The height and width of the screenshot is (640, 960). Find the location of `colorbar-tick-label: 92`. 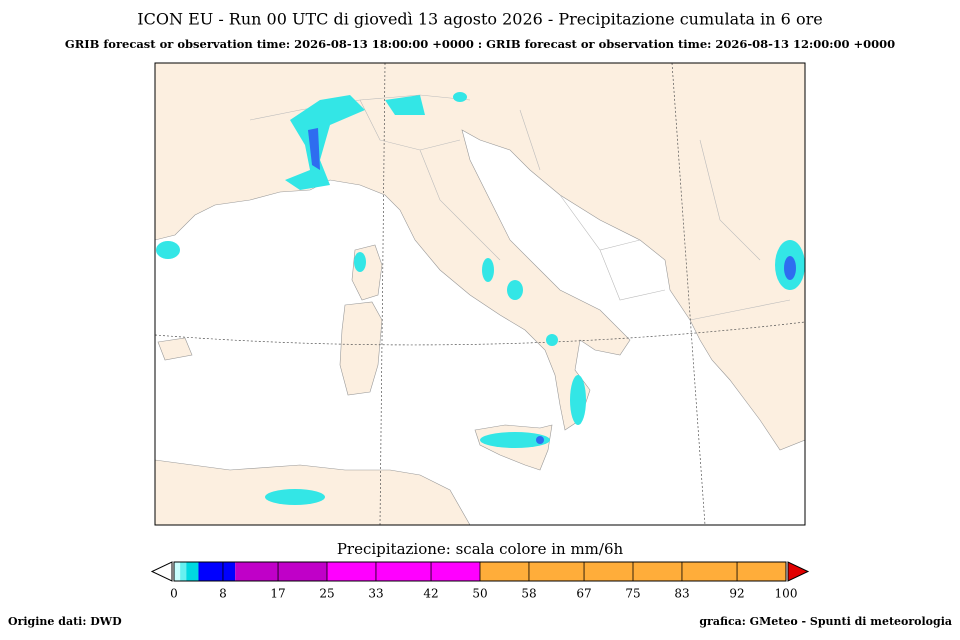

colorbar-tick-label: 92 is located at coordinates (736, 594).